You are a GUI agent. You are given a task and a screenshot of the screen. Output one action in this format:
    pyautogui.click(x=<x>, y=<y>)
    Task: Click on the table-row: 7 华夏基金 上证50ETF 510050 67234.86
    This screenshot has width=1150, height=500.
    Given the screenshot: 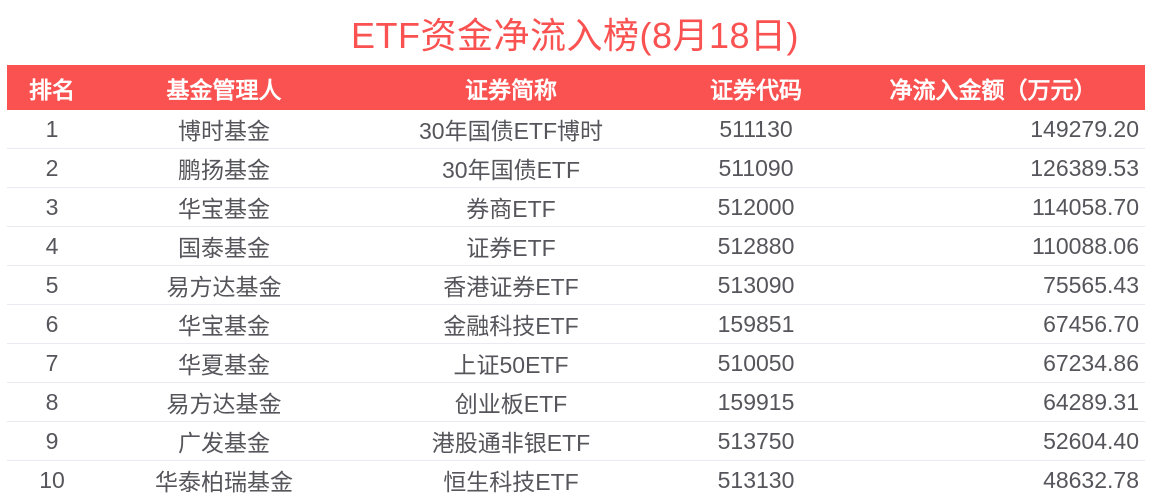 What is the action you would take?
    pyautogui.click(x=576, y=363)
    